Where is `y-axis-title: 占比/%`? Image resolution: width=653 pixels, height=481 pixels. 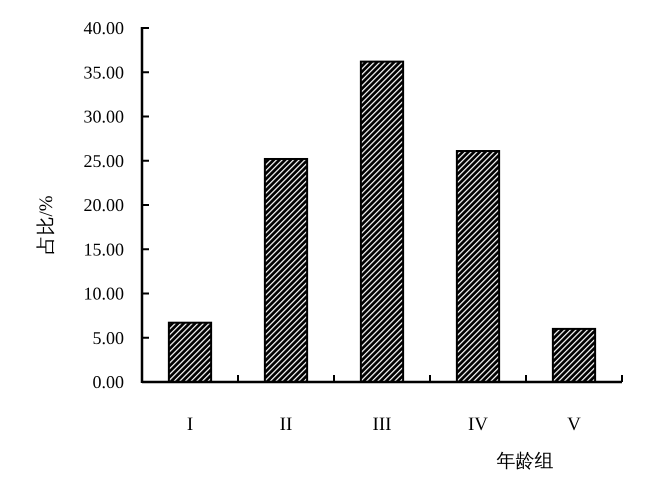 y-axis-title: 占比/% is located at coordinates (46, 225).